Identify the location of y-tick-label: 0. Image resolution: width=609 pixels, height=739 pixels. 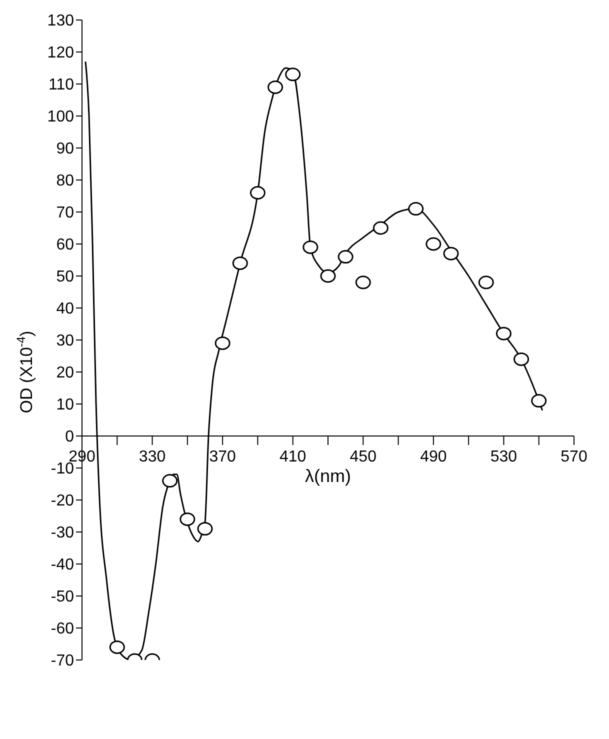
(69, 437).